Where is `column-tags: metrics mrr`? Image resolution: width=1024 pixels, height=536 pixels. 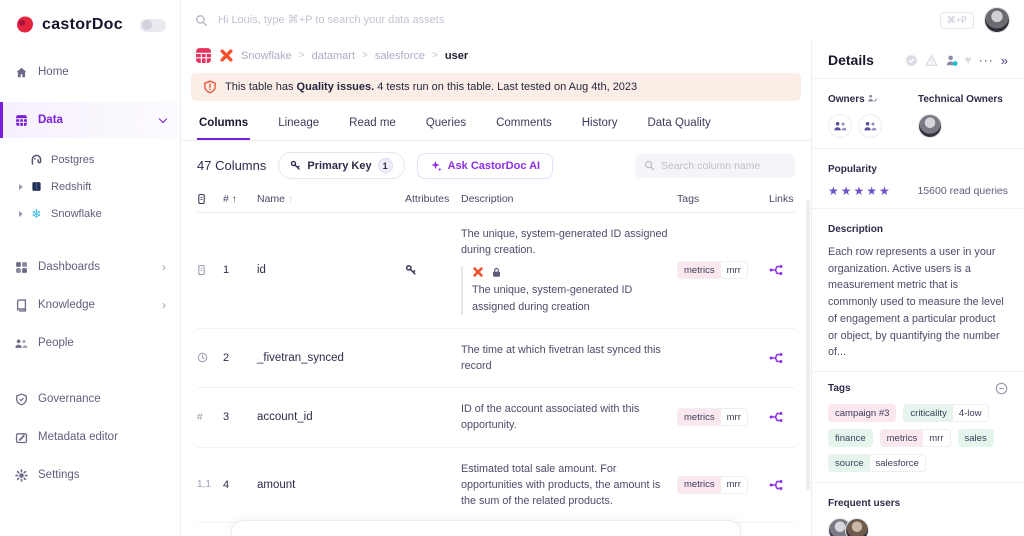
column-tags: metrics mrr is located at coordinates (723, 484).